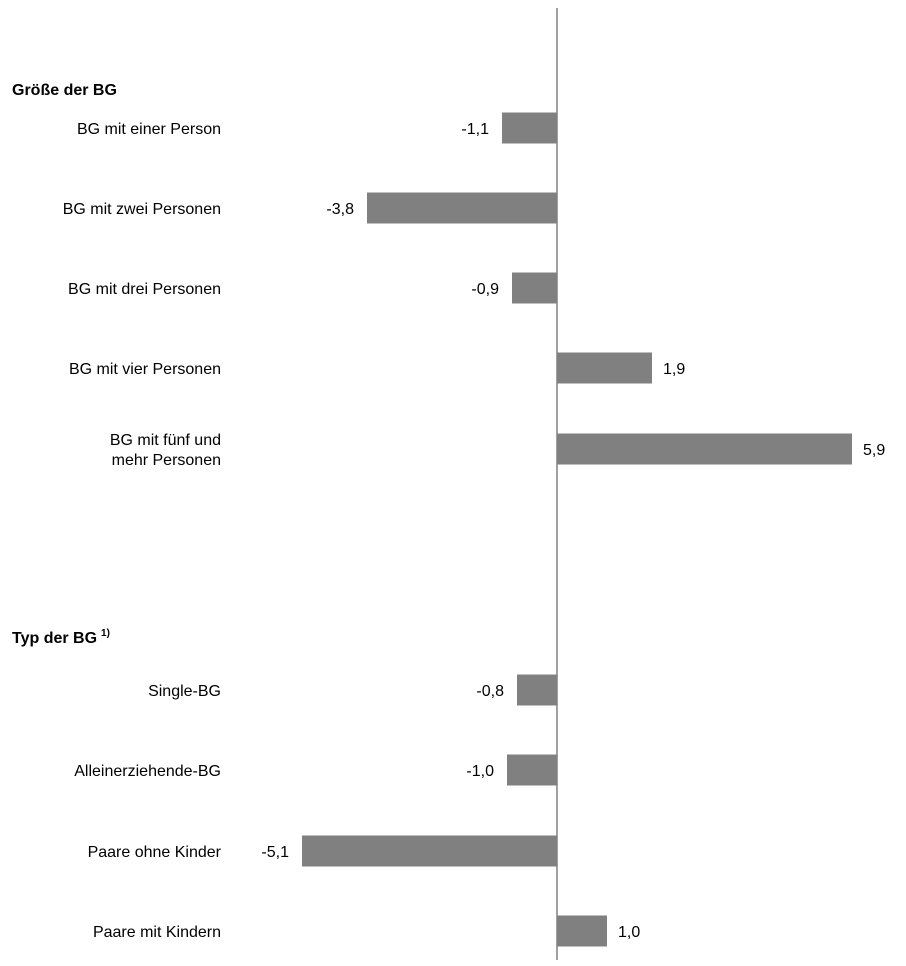 This screenshot has height=966, width=906. What do you see at coordinates (144, 289) in the screenshot?
I see `category-label: BG mit drei Personen` at bounding box center [144, 289].